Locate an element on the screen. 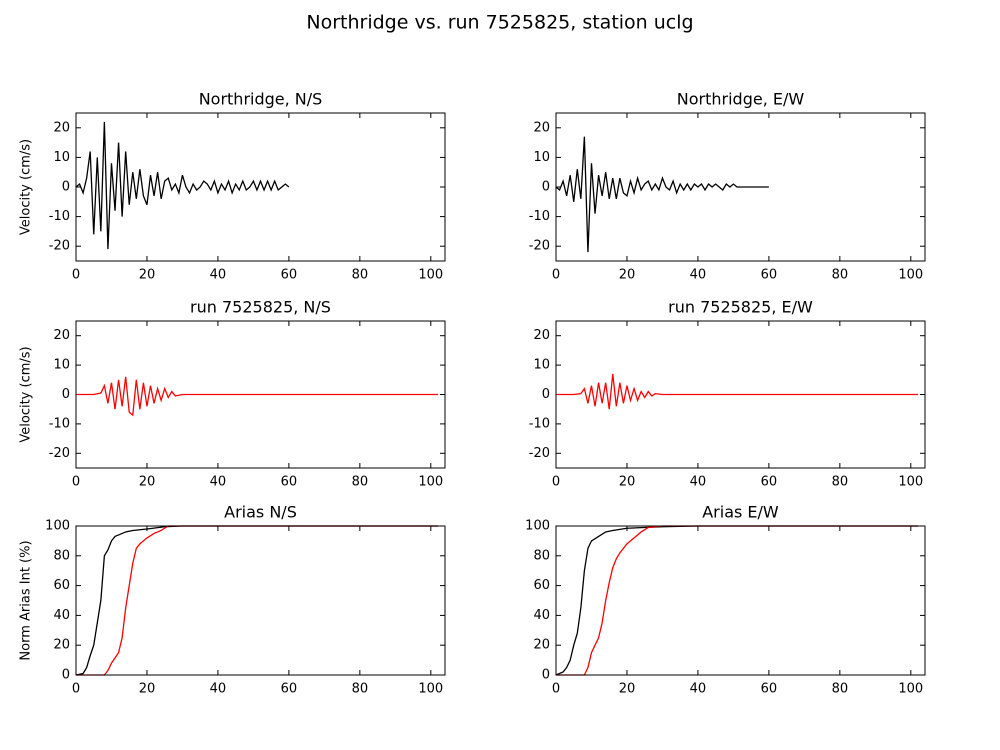 The image size is (1000, 750). figure-title: Northridge vs. run 7525825, station uclg is located at coordinates (499, 23).